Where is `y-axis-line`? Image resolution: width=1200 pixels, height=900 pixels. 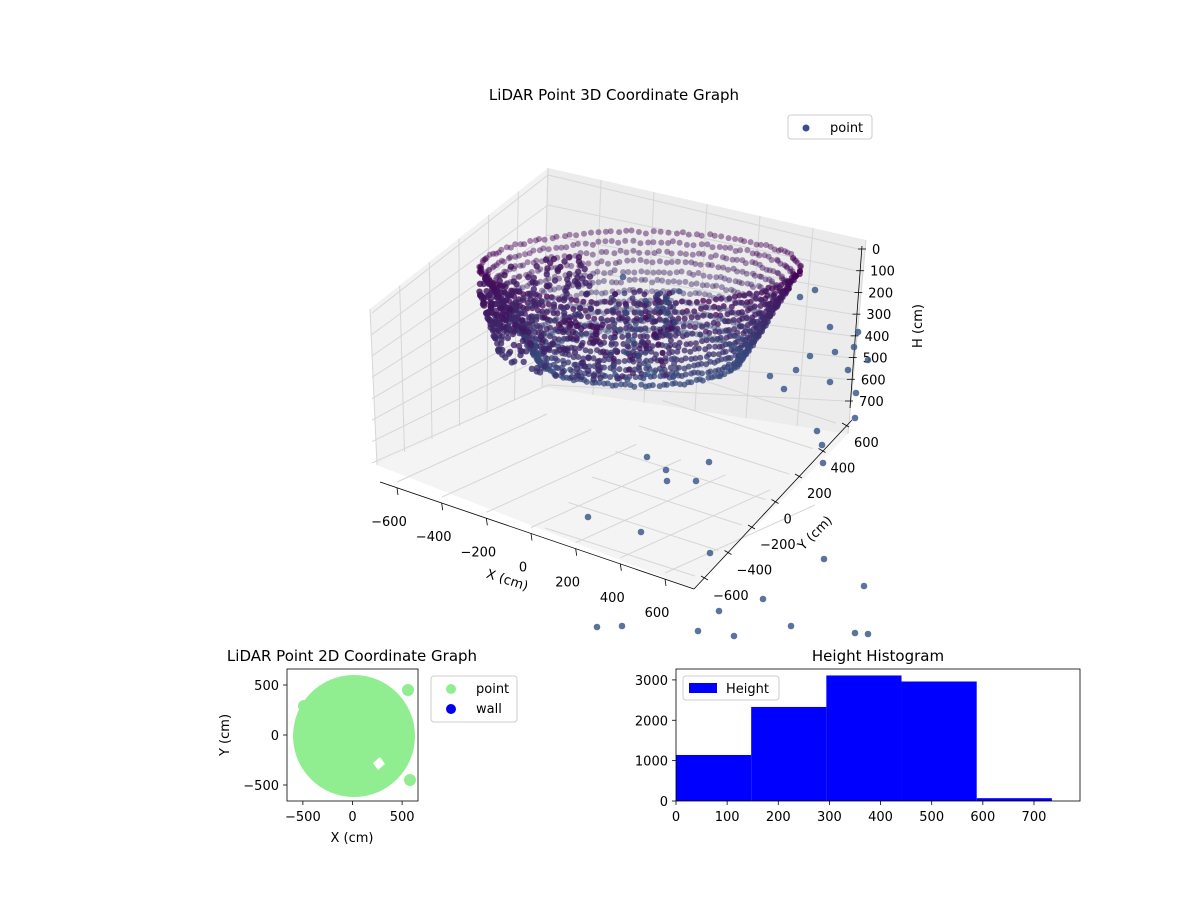
y-axis-line is located at coordinates (773, 504).